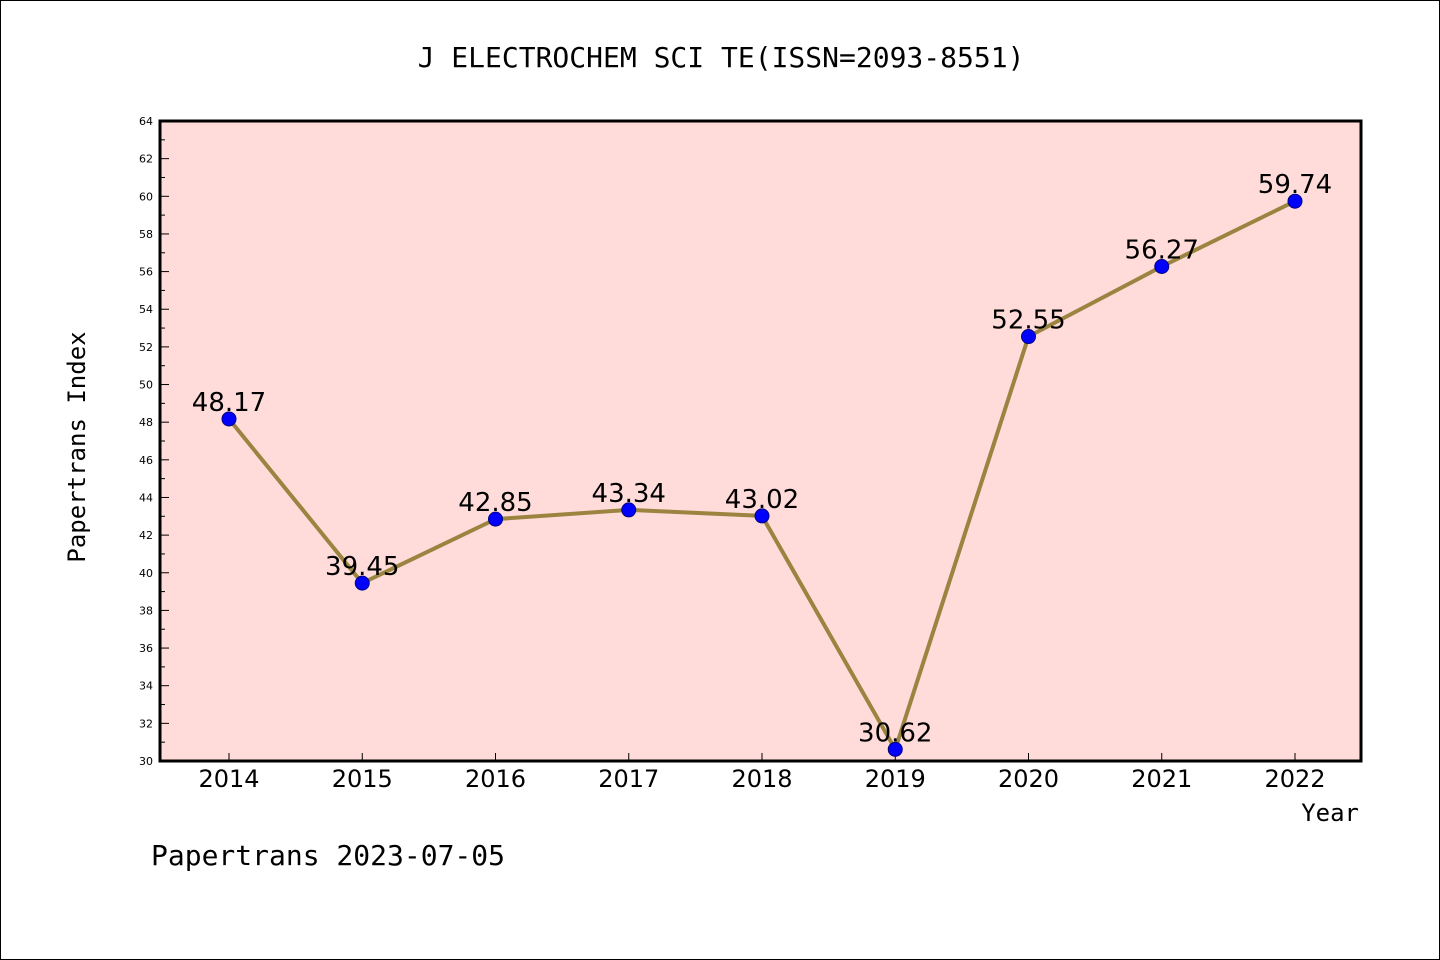 This screenshot has height=960, width=1440. I want to click on y-tick-label: 54, so click(146, 309).